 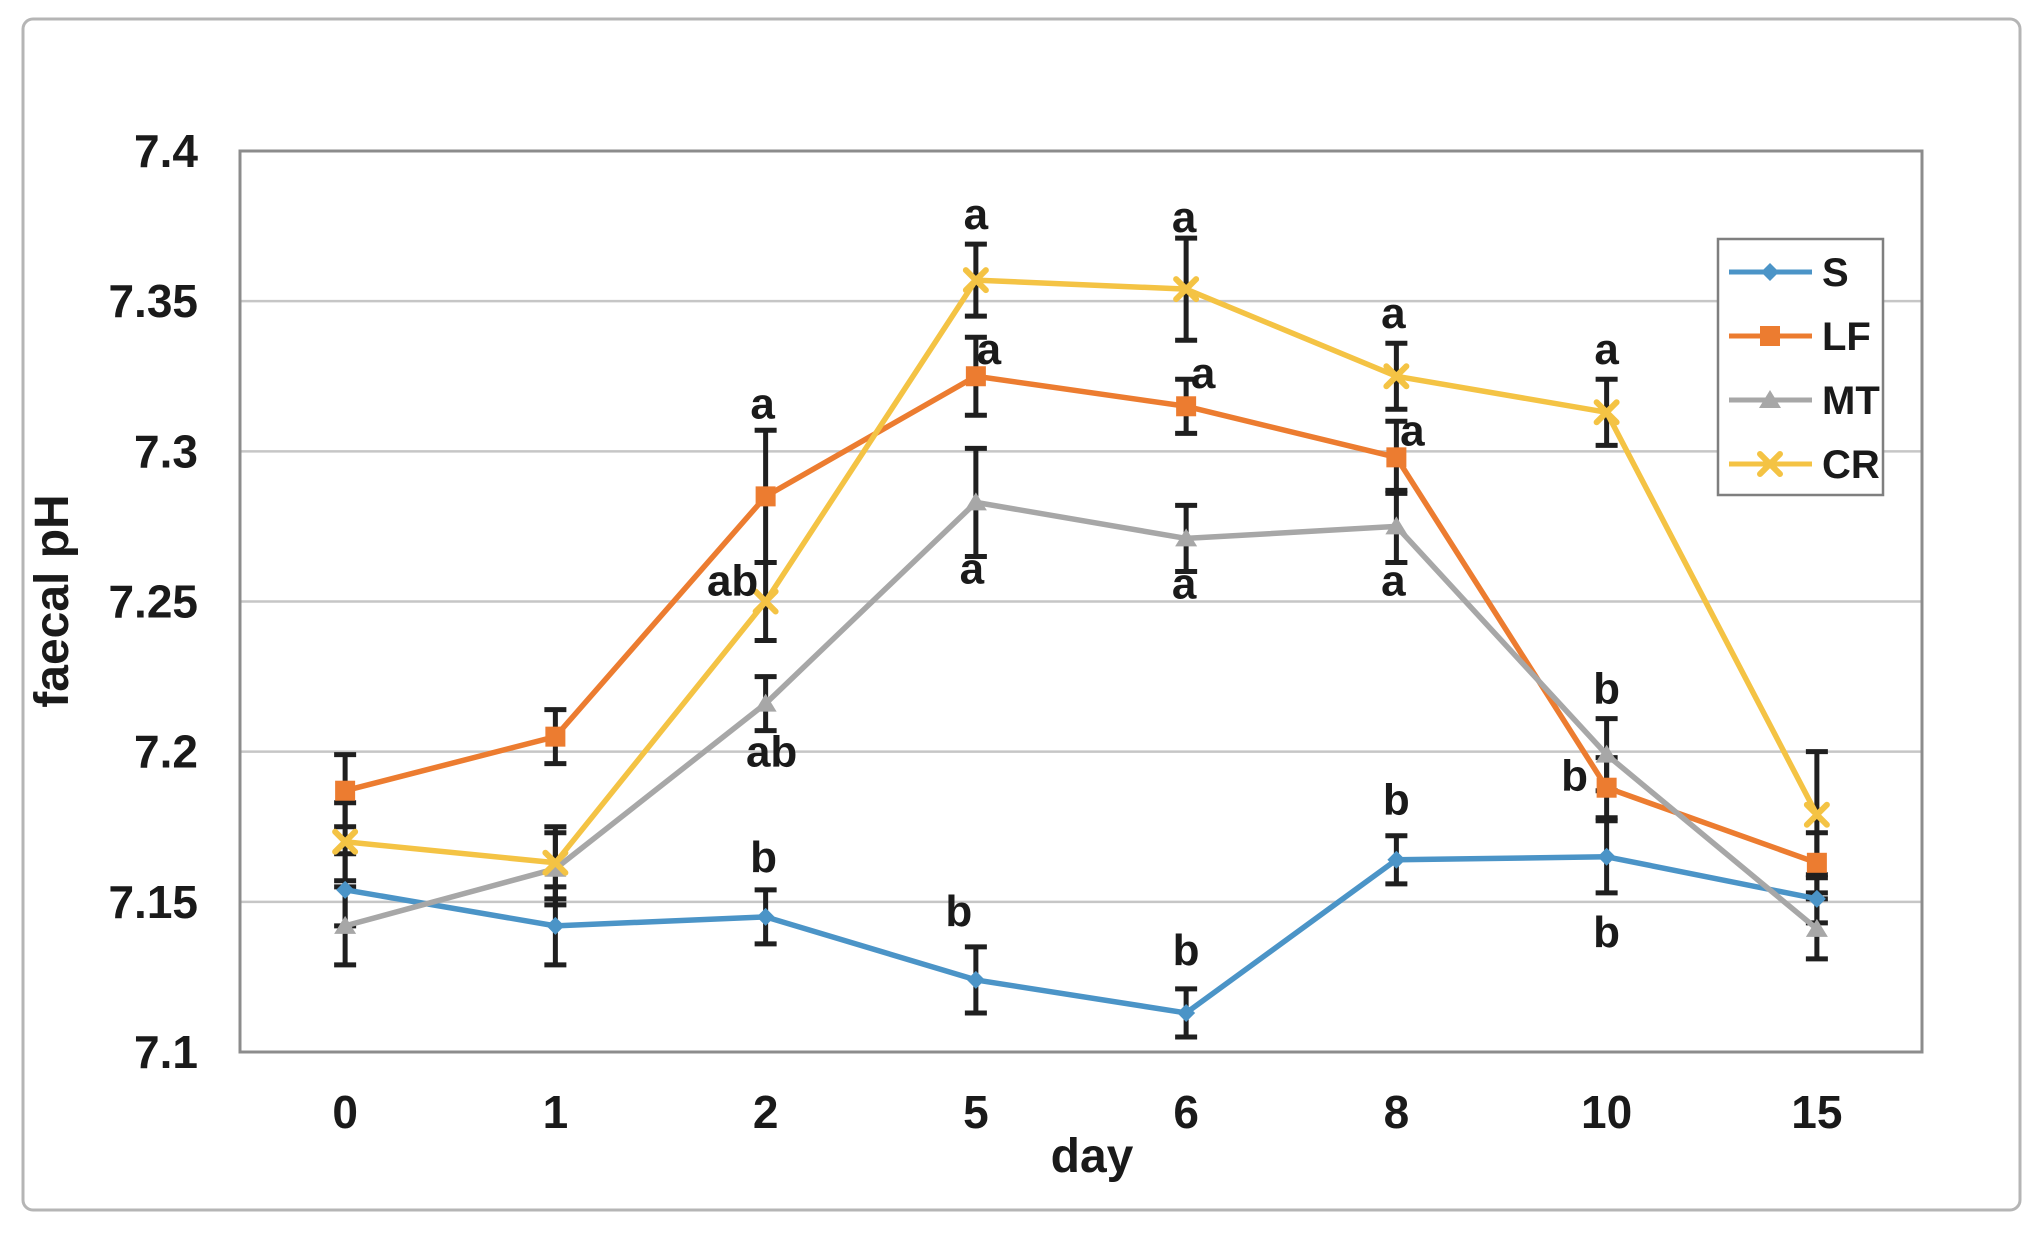 What do you see at coordinates (1081, 935) in the screenshot?
I see `series-line-S` at bounding box center [1081, 935].